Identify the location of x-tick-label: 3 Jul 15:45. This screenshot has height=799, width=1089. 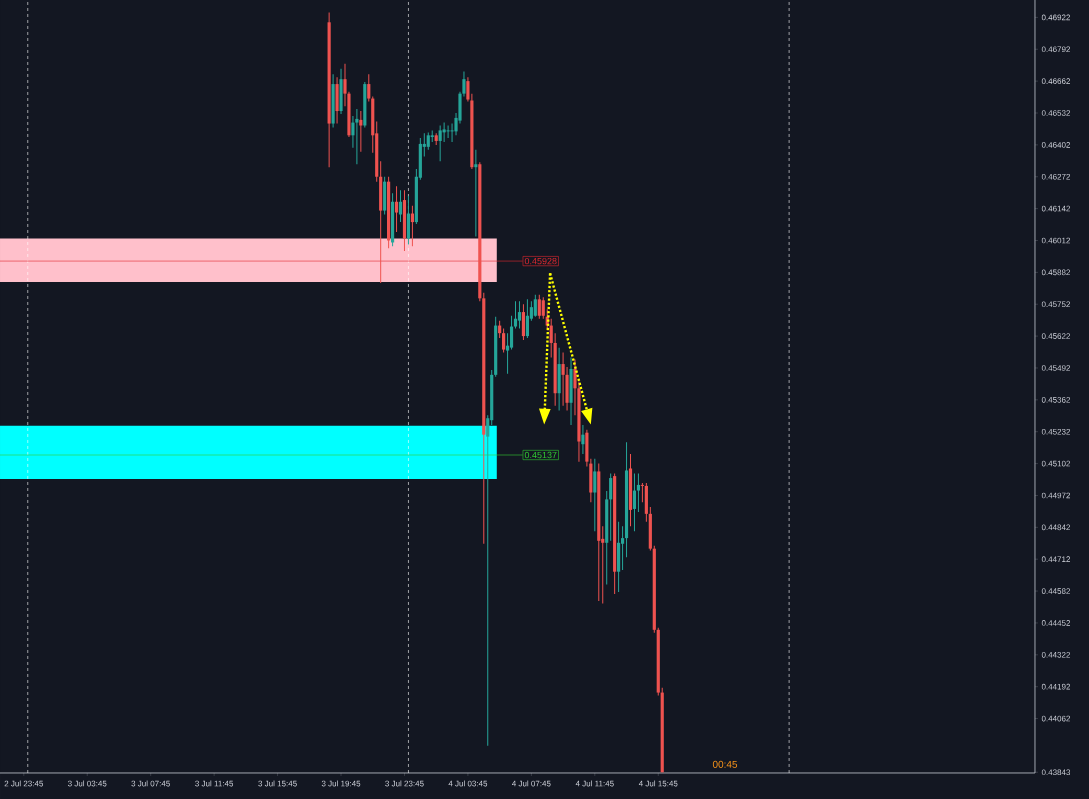
(277, 783).